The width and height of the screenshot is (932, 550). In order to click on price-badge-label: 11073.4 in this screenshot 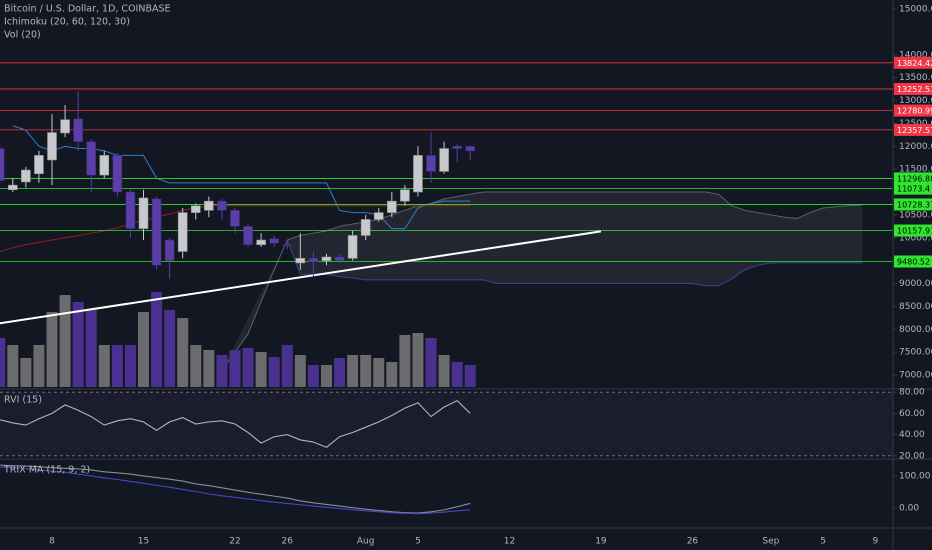, I will do `click(913, 189)`.